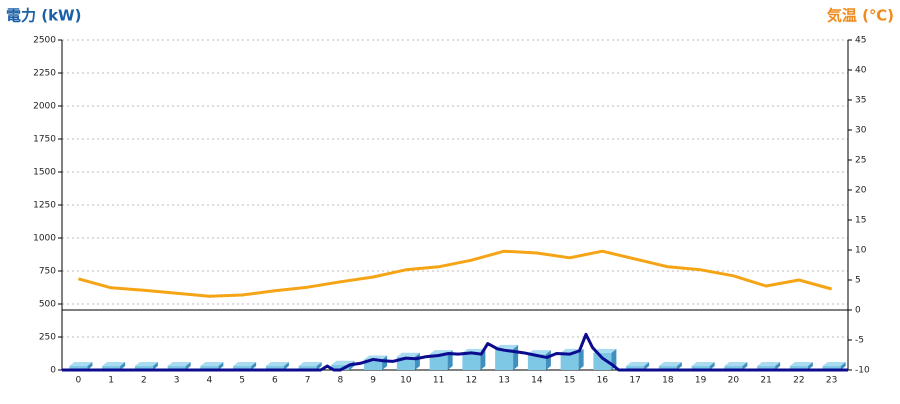 The width and height of the screenshot is (900, 404). Describe the element at coordinates (44, 206) in the screenshot. I see `y-tick-label: 1250` at that location.